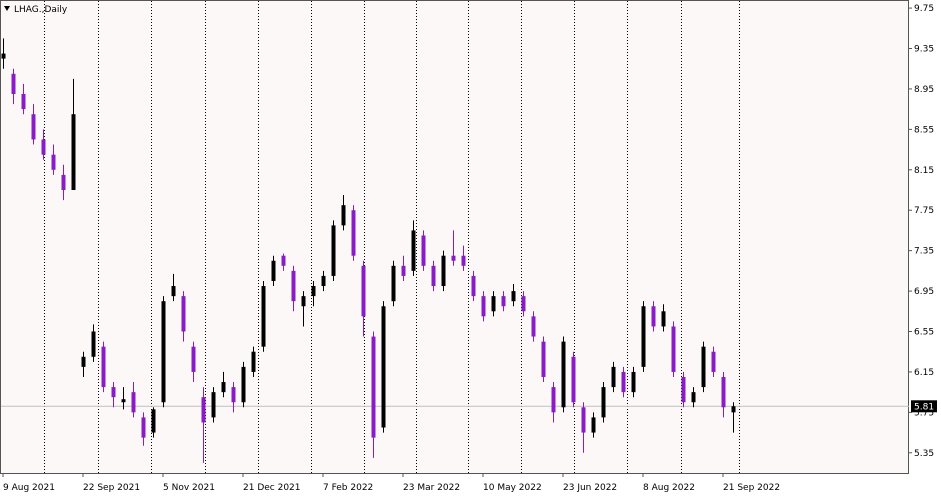 This screenshot has width=941, height=497. What do you see at coordinates (924, 171) in the screenshot?
I see `y-tick-label: 8.15` at bounding box center [924, 171].